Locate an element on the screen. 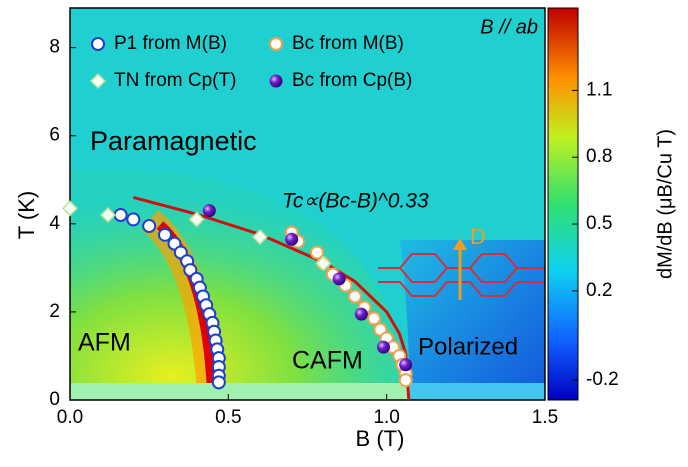 The width and height of the screenshot is (688, 467). y-tick-label: 8 is located at coordinates (54, 47).